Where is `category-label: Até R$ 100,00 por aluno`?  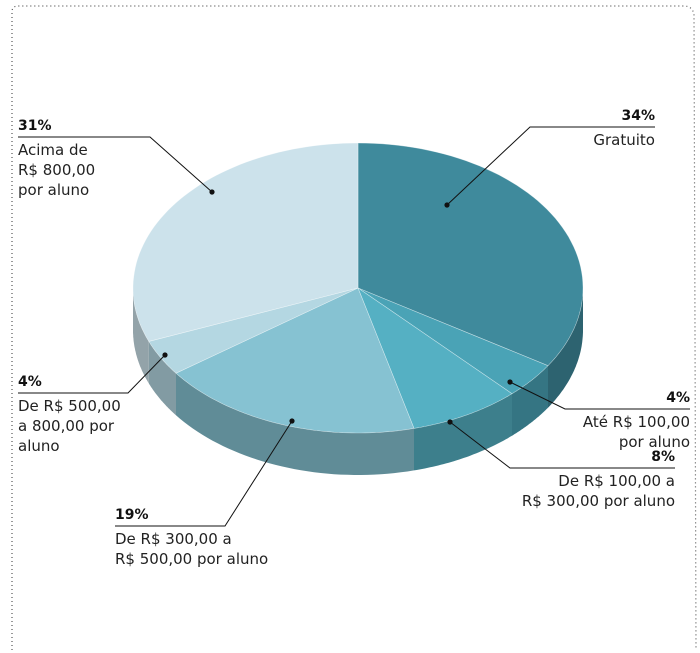 category-label: Até R$ 100,00 por aluno is located at coordinates (636, 432).